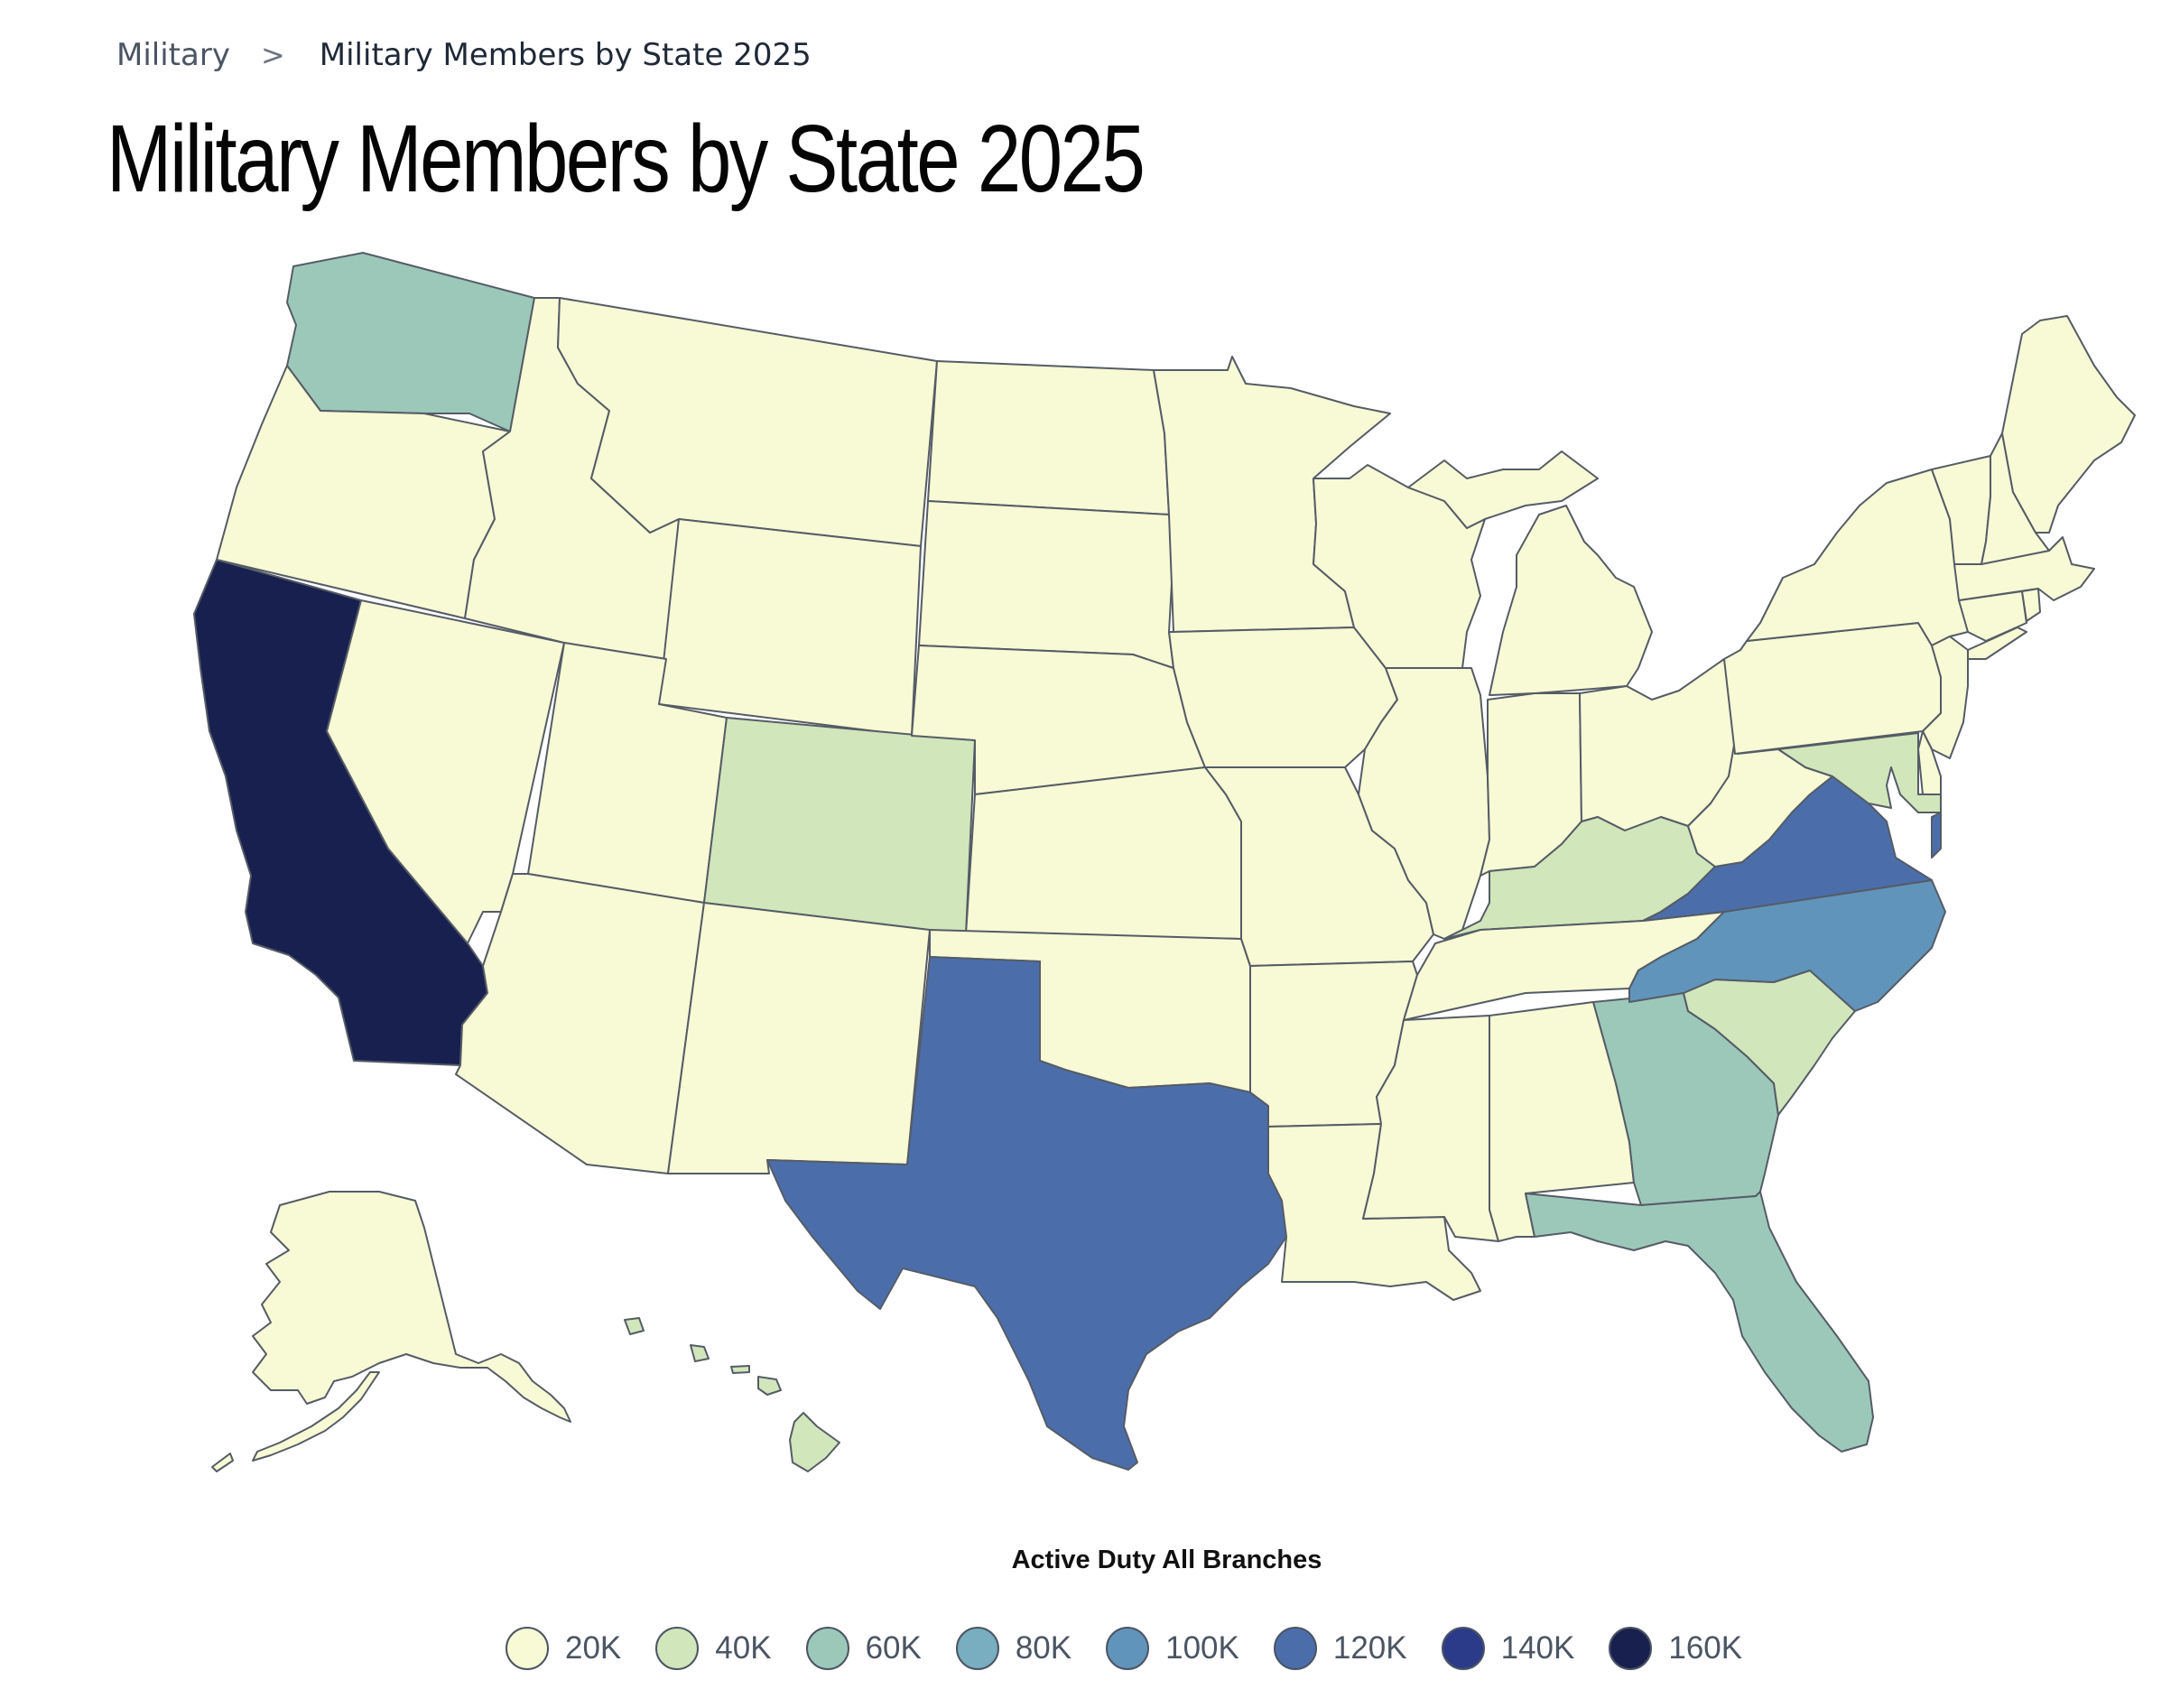 This screenshot has height=1708, width=2180. Describe the element at coordinates (839, 826) in the screenshot. I see `state-co` at that location.